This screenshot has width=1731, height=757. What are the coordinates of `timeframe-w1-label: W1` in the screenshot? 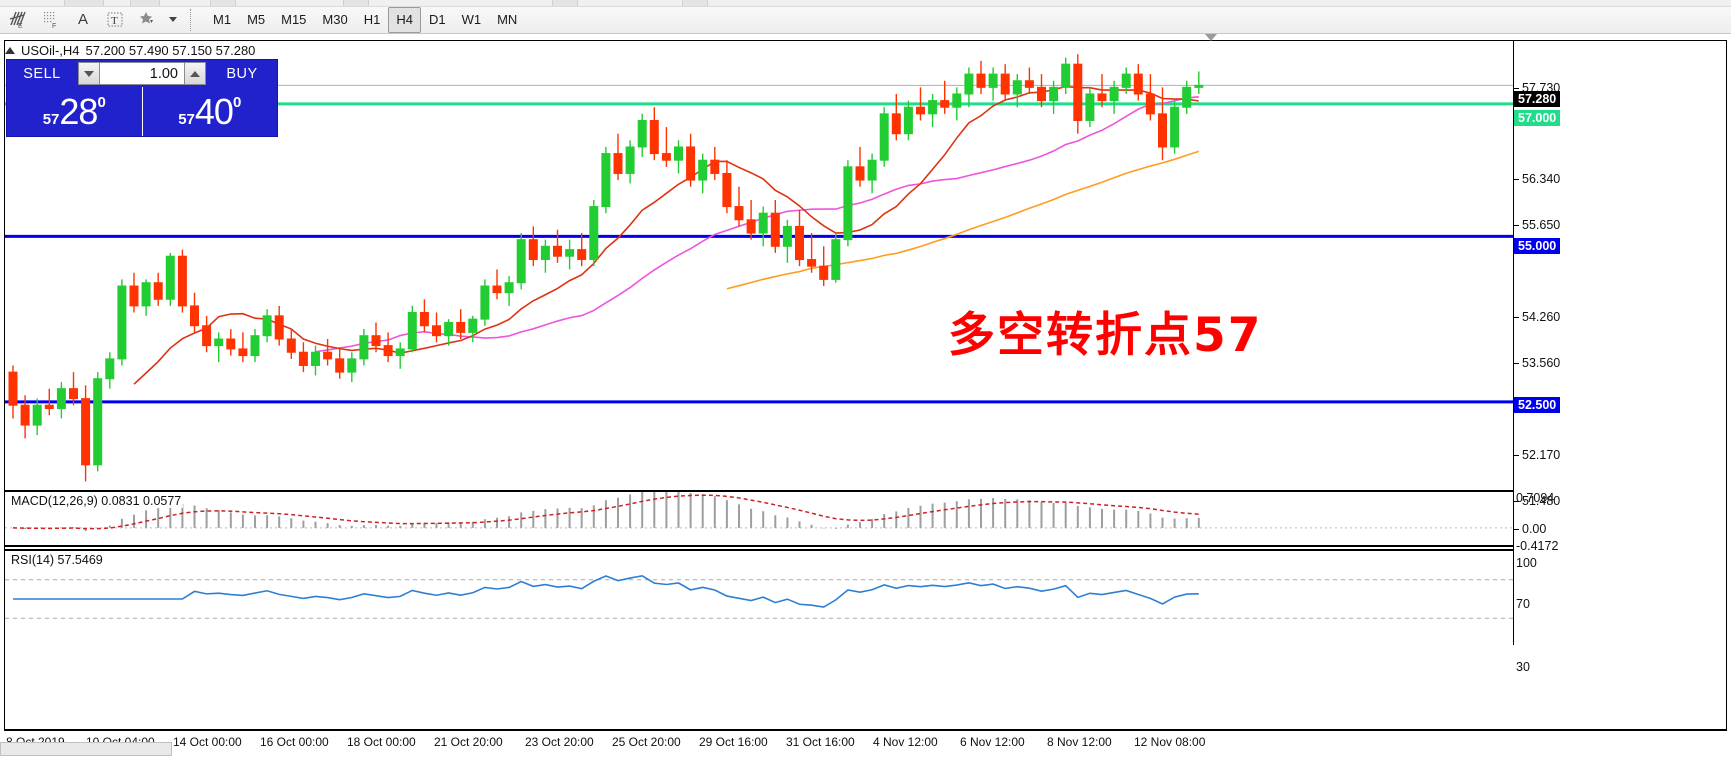 It's located at (471, 19).